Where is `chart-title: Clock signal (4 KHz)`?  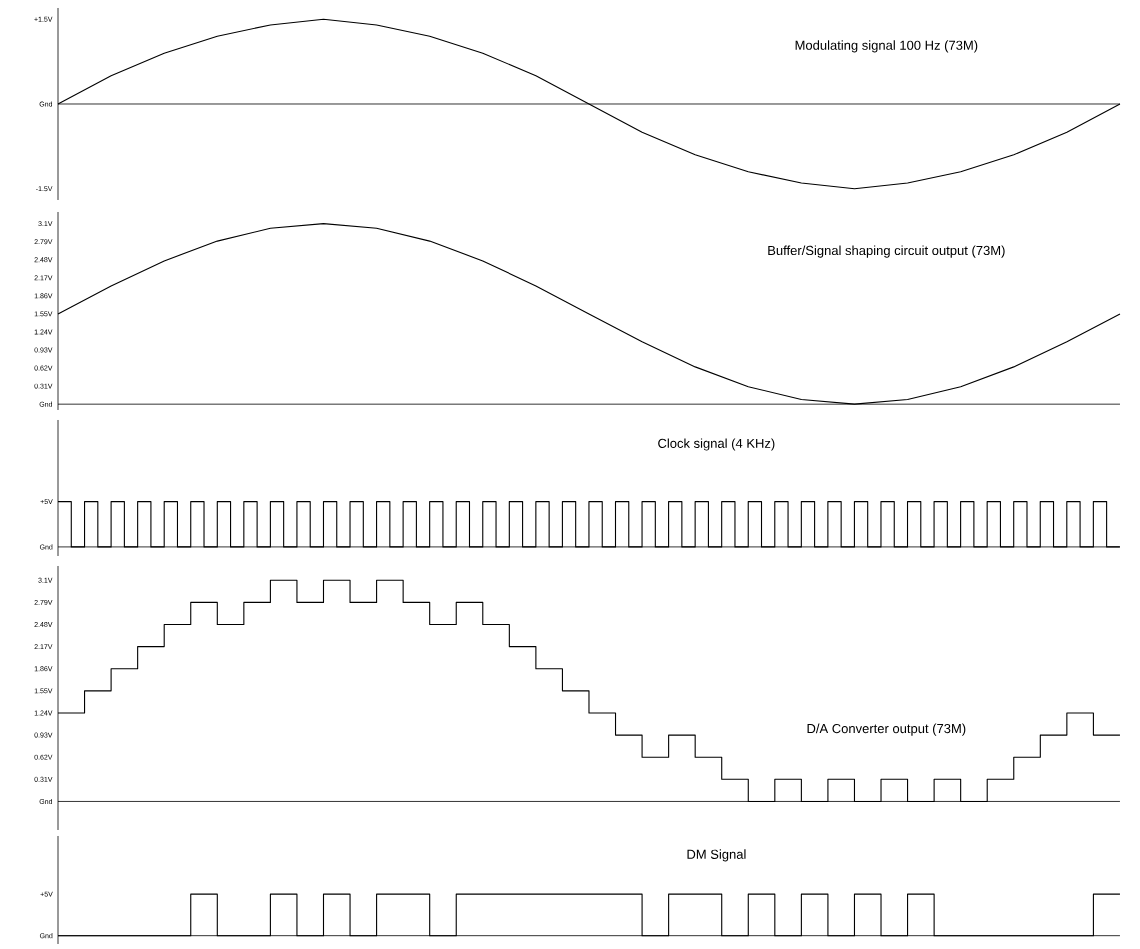
chart-title: Clock signal (4 KHz) is located at coordinates (716, 444).